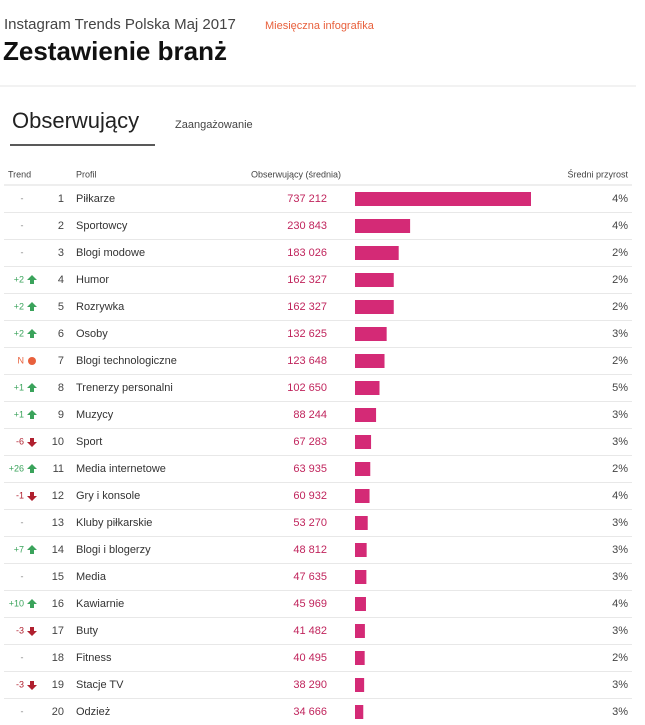 The width and height of the screenshot is (645, 725). I want to click on supertitle: Instagram Trends Polska Maj 2017, so click(120, 24).